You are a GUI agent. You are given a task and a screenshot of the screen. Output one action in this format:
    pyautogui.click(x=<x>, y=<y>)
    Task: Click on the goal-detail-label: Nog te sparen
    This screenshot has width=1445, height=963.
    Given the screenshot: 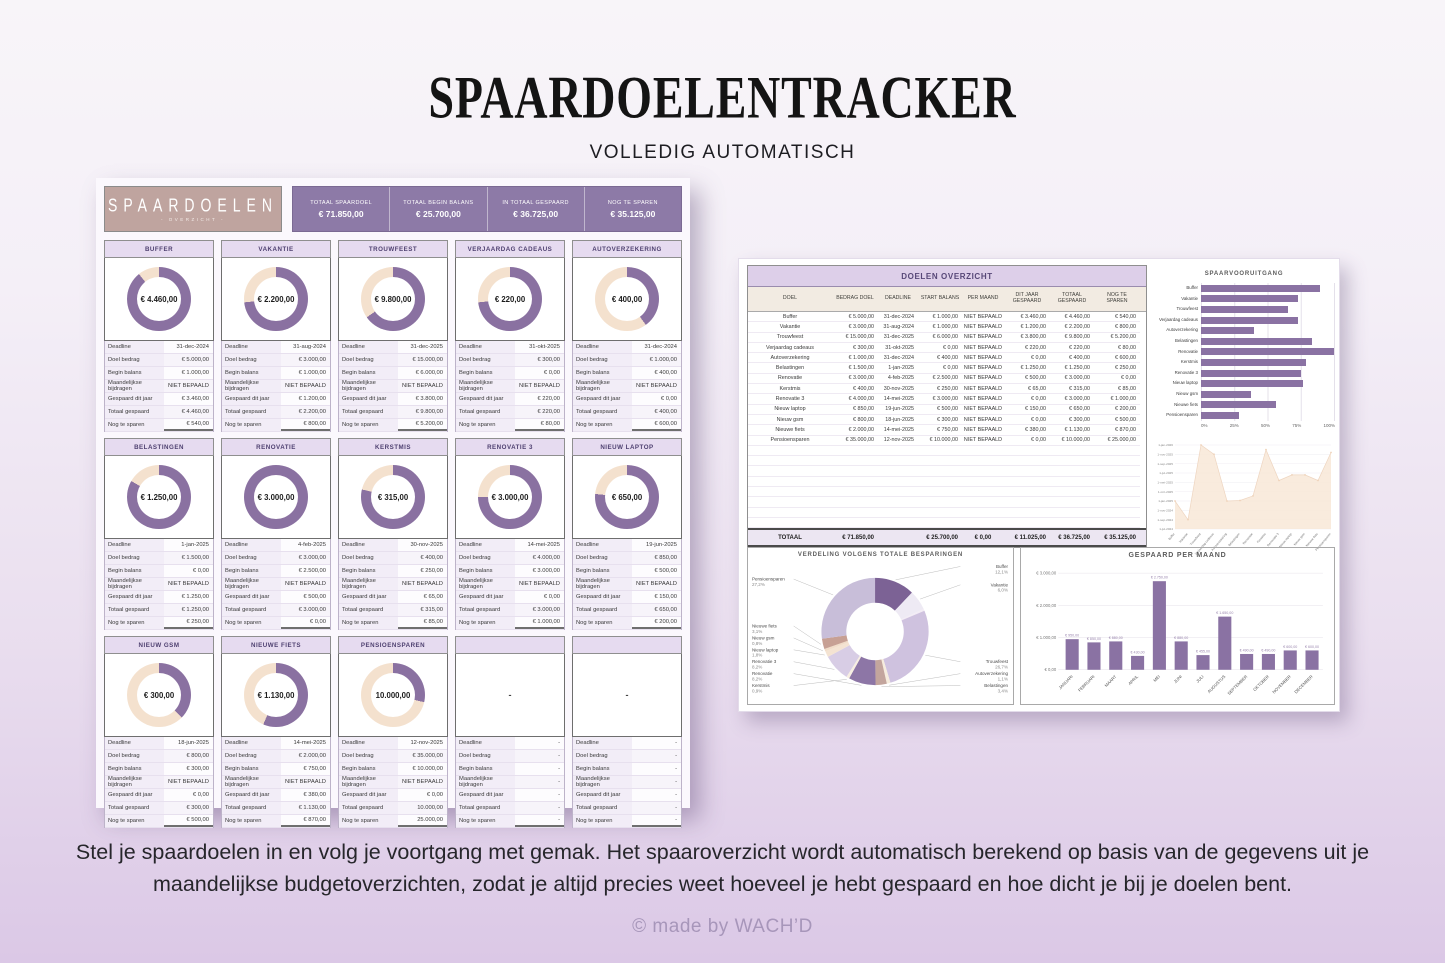 What is the action you would take?
    pyautogui.click(x=369, y=425)
    